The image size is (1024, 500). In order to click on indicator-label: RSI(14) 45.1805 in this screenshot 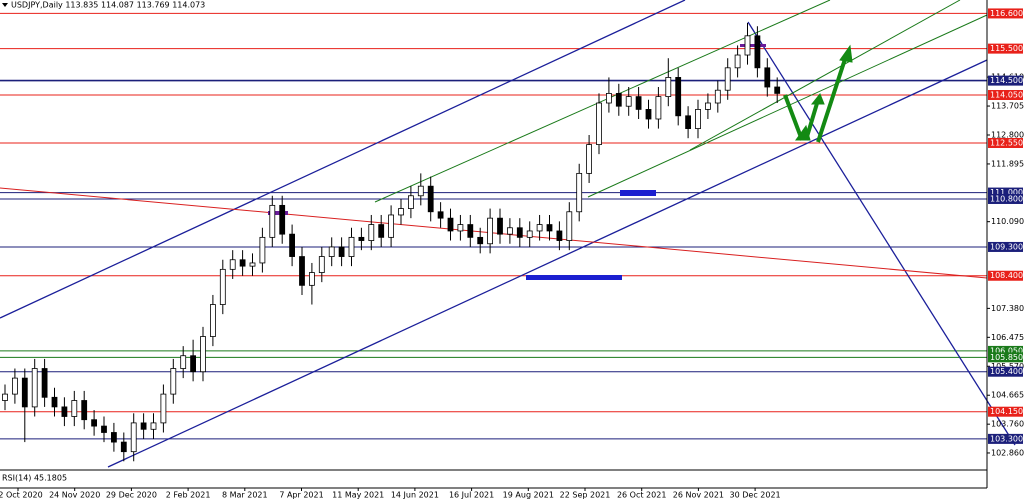, I will do `click(34, 478)`.